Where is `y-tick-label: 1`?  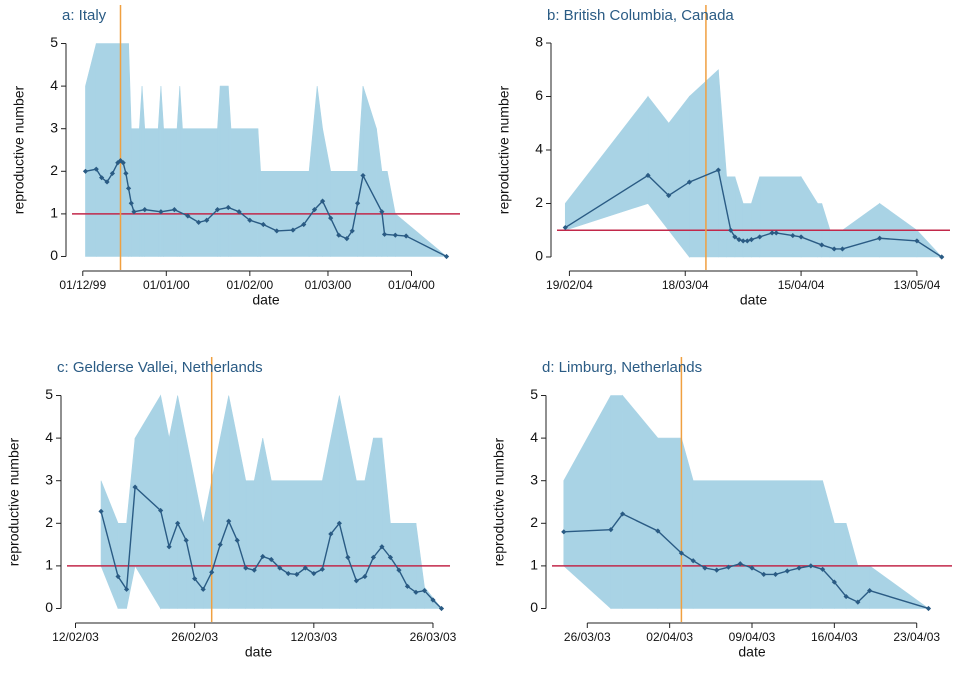
y-tick-label: 1 is located at coordinates (54, 213).